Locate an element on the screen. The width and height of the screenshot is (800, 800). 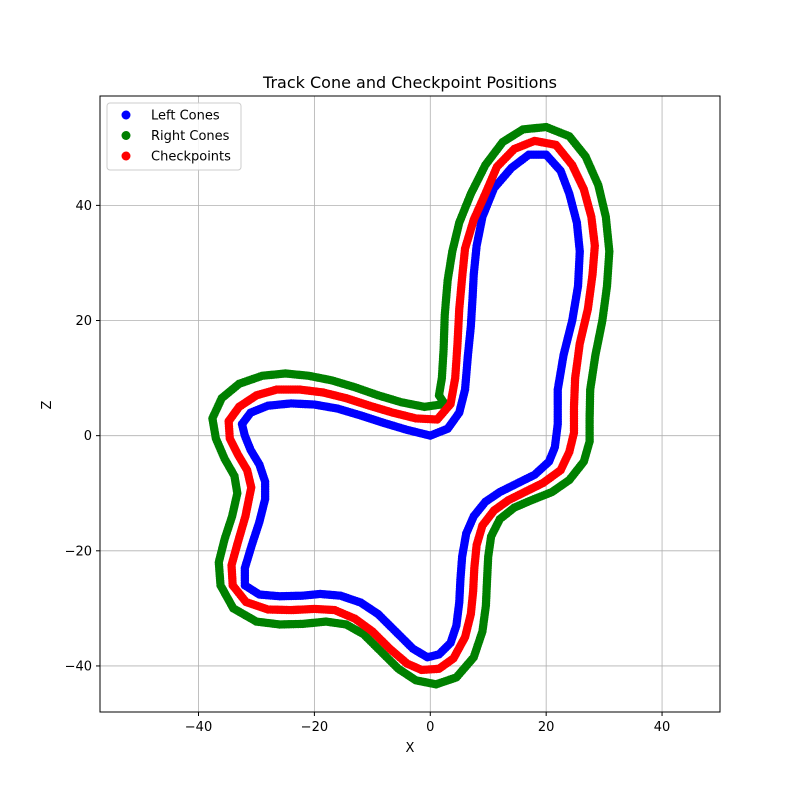
left-cones-legend-marker is located at coordinates (126, 115).